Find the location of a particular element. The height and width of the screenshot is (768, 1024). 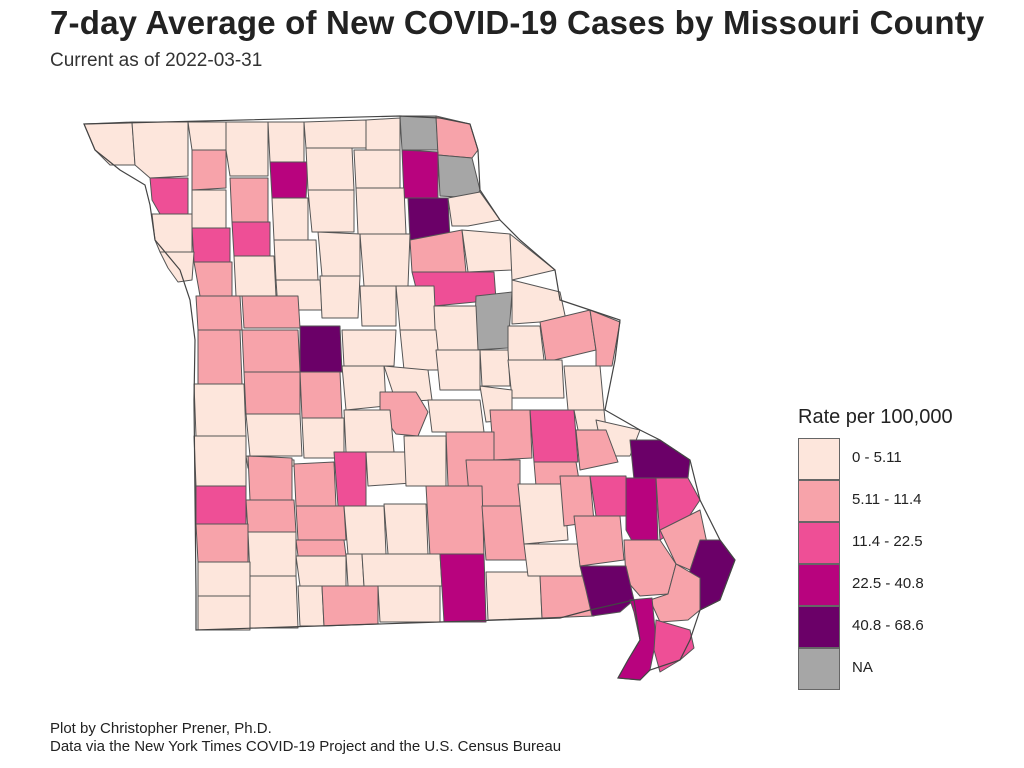

legend-label: 5.11 - 11.4 is located at coordinates (887, 499).